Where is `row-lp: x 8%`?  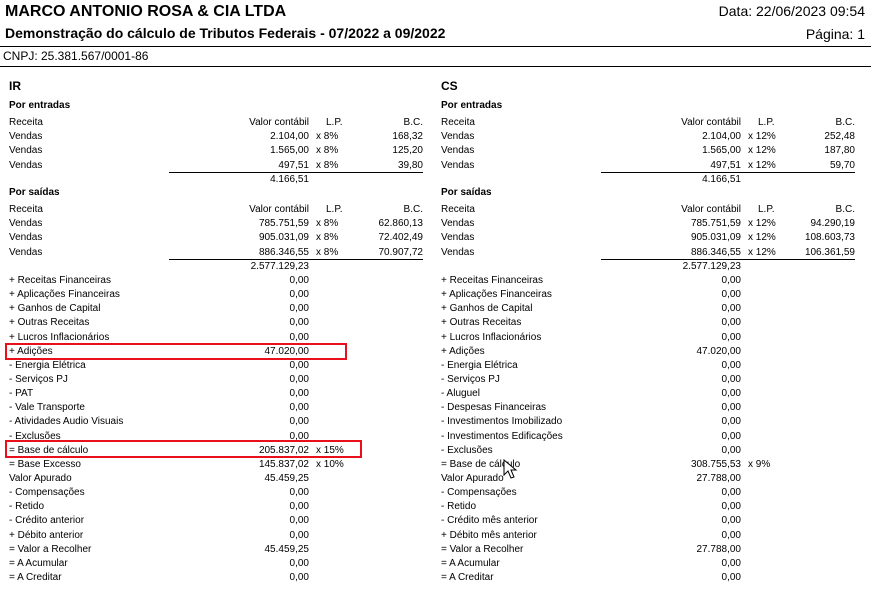 row-lp: x 8% is located at coordinates (327, 165).